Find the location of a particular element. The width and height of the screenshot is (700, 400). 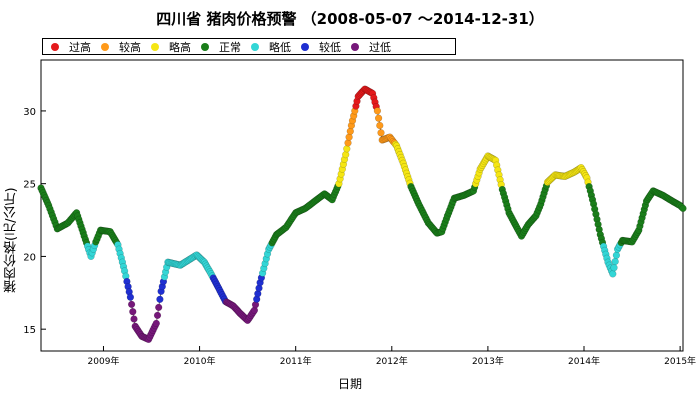

legend-label-jiaodi: 较低 is located at coordinates (330, 47).